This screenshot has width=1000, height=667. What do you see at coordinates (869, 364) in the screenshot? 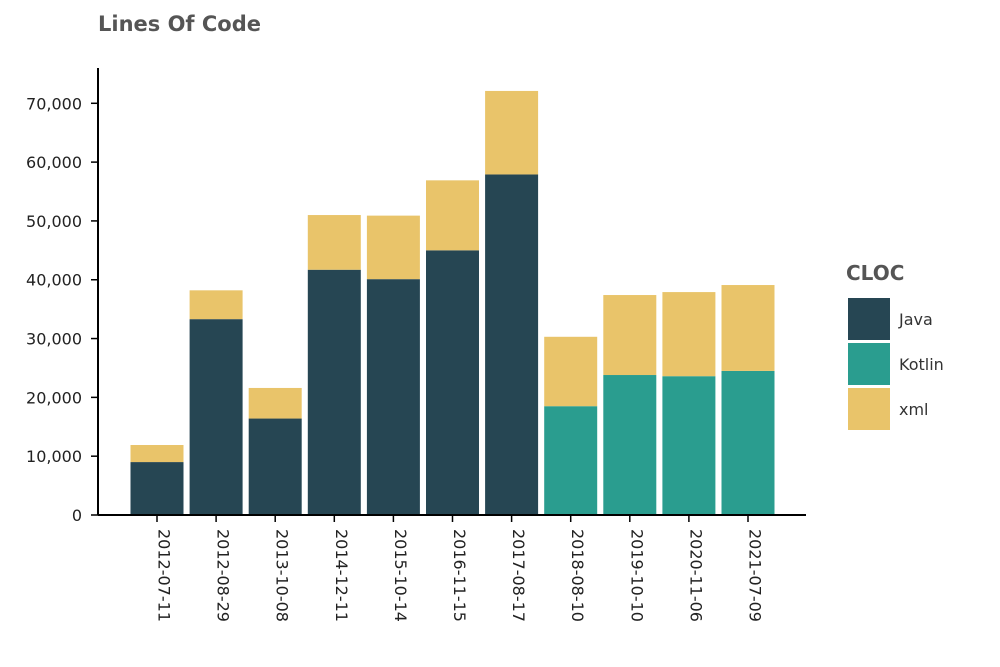
I see `legend-swatch-kotlin` at bounding box center [869, 364].